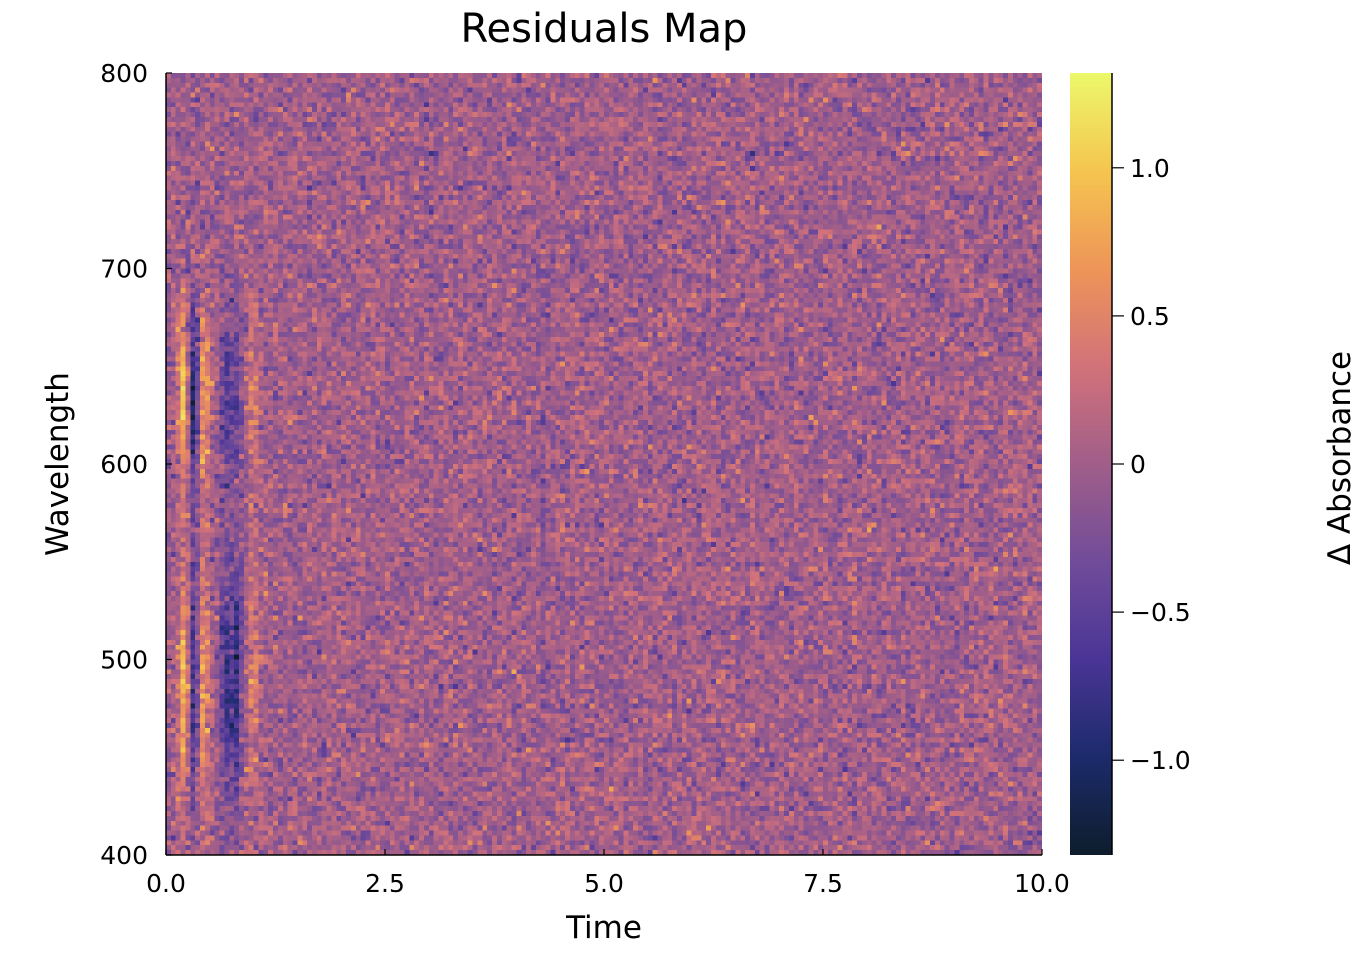 This screenshot has height=960, width=1372. Describe the element at coordinates (604, 883) in the screenshot. I see `x-tick-label: 5.0` at that location.